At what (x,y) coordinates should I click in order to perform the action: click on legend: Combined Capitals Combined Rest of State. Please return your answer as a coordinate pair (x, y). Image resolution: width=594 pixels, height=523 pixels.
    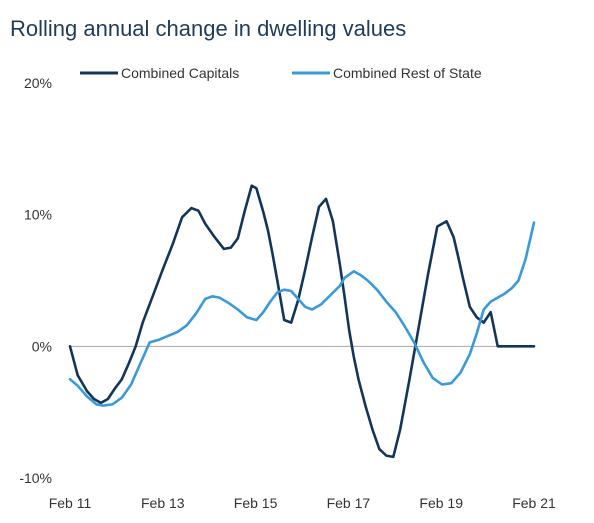
    Looking at the image, I should click on (281, 73).